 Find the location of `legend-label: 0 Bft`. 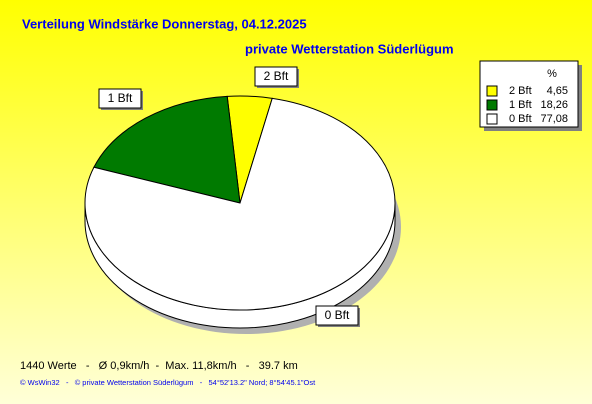

legend-label: 0 Bft is located at coordinates (520, 119).